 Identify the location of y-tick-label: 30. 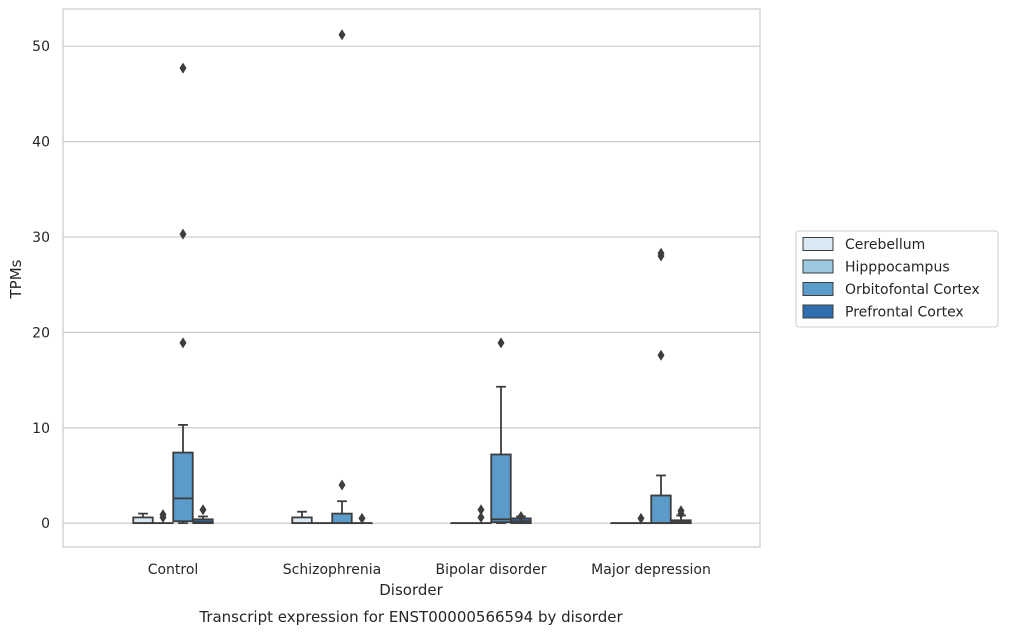
(41, 238).